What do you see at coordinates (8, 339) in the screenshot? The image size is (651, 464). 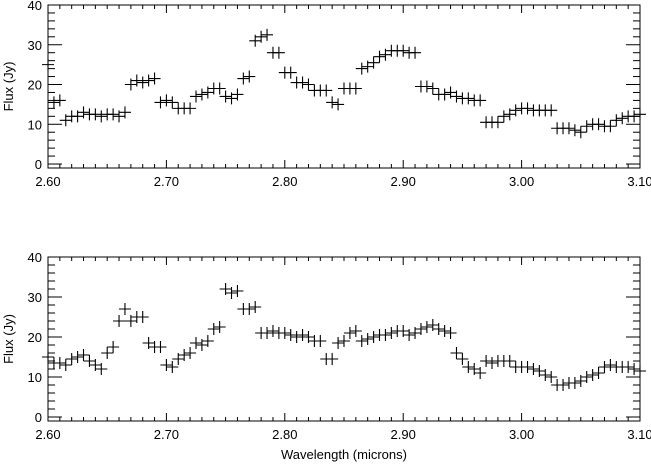 I see `y-axis-label: Flux (Jy)` at bounding box center [8, 339].